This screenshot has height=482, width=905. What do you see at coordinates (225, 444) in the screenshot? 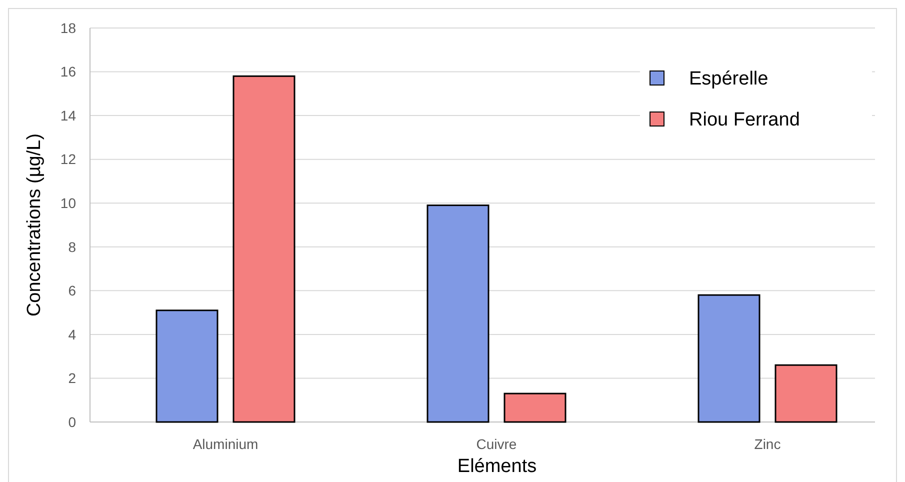
I see `x-tick-label: Aluminium` at bounding box center [225, 444].